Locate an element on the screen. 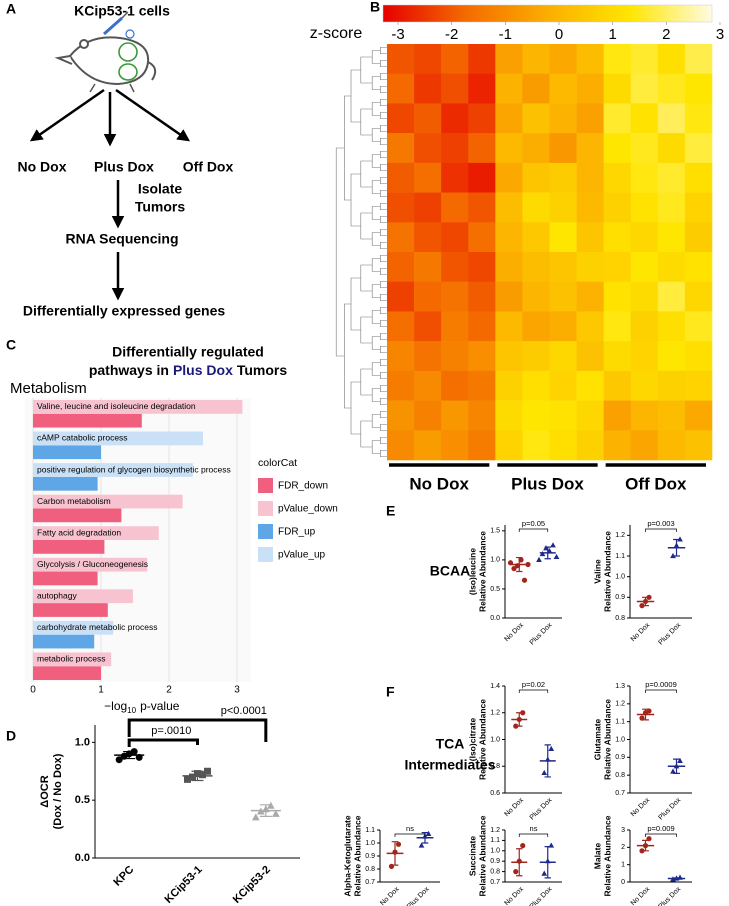 The image size is (729, 906). category-label: Glycolysis / Gluconeogenesis is located at coordinates (92, 564).